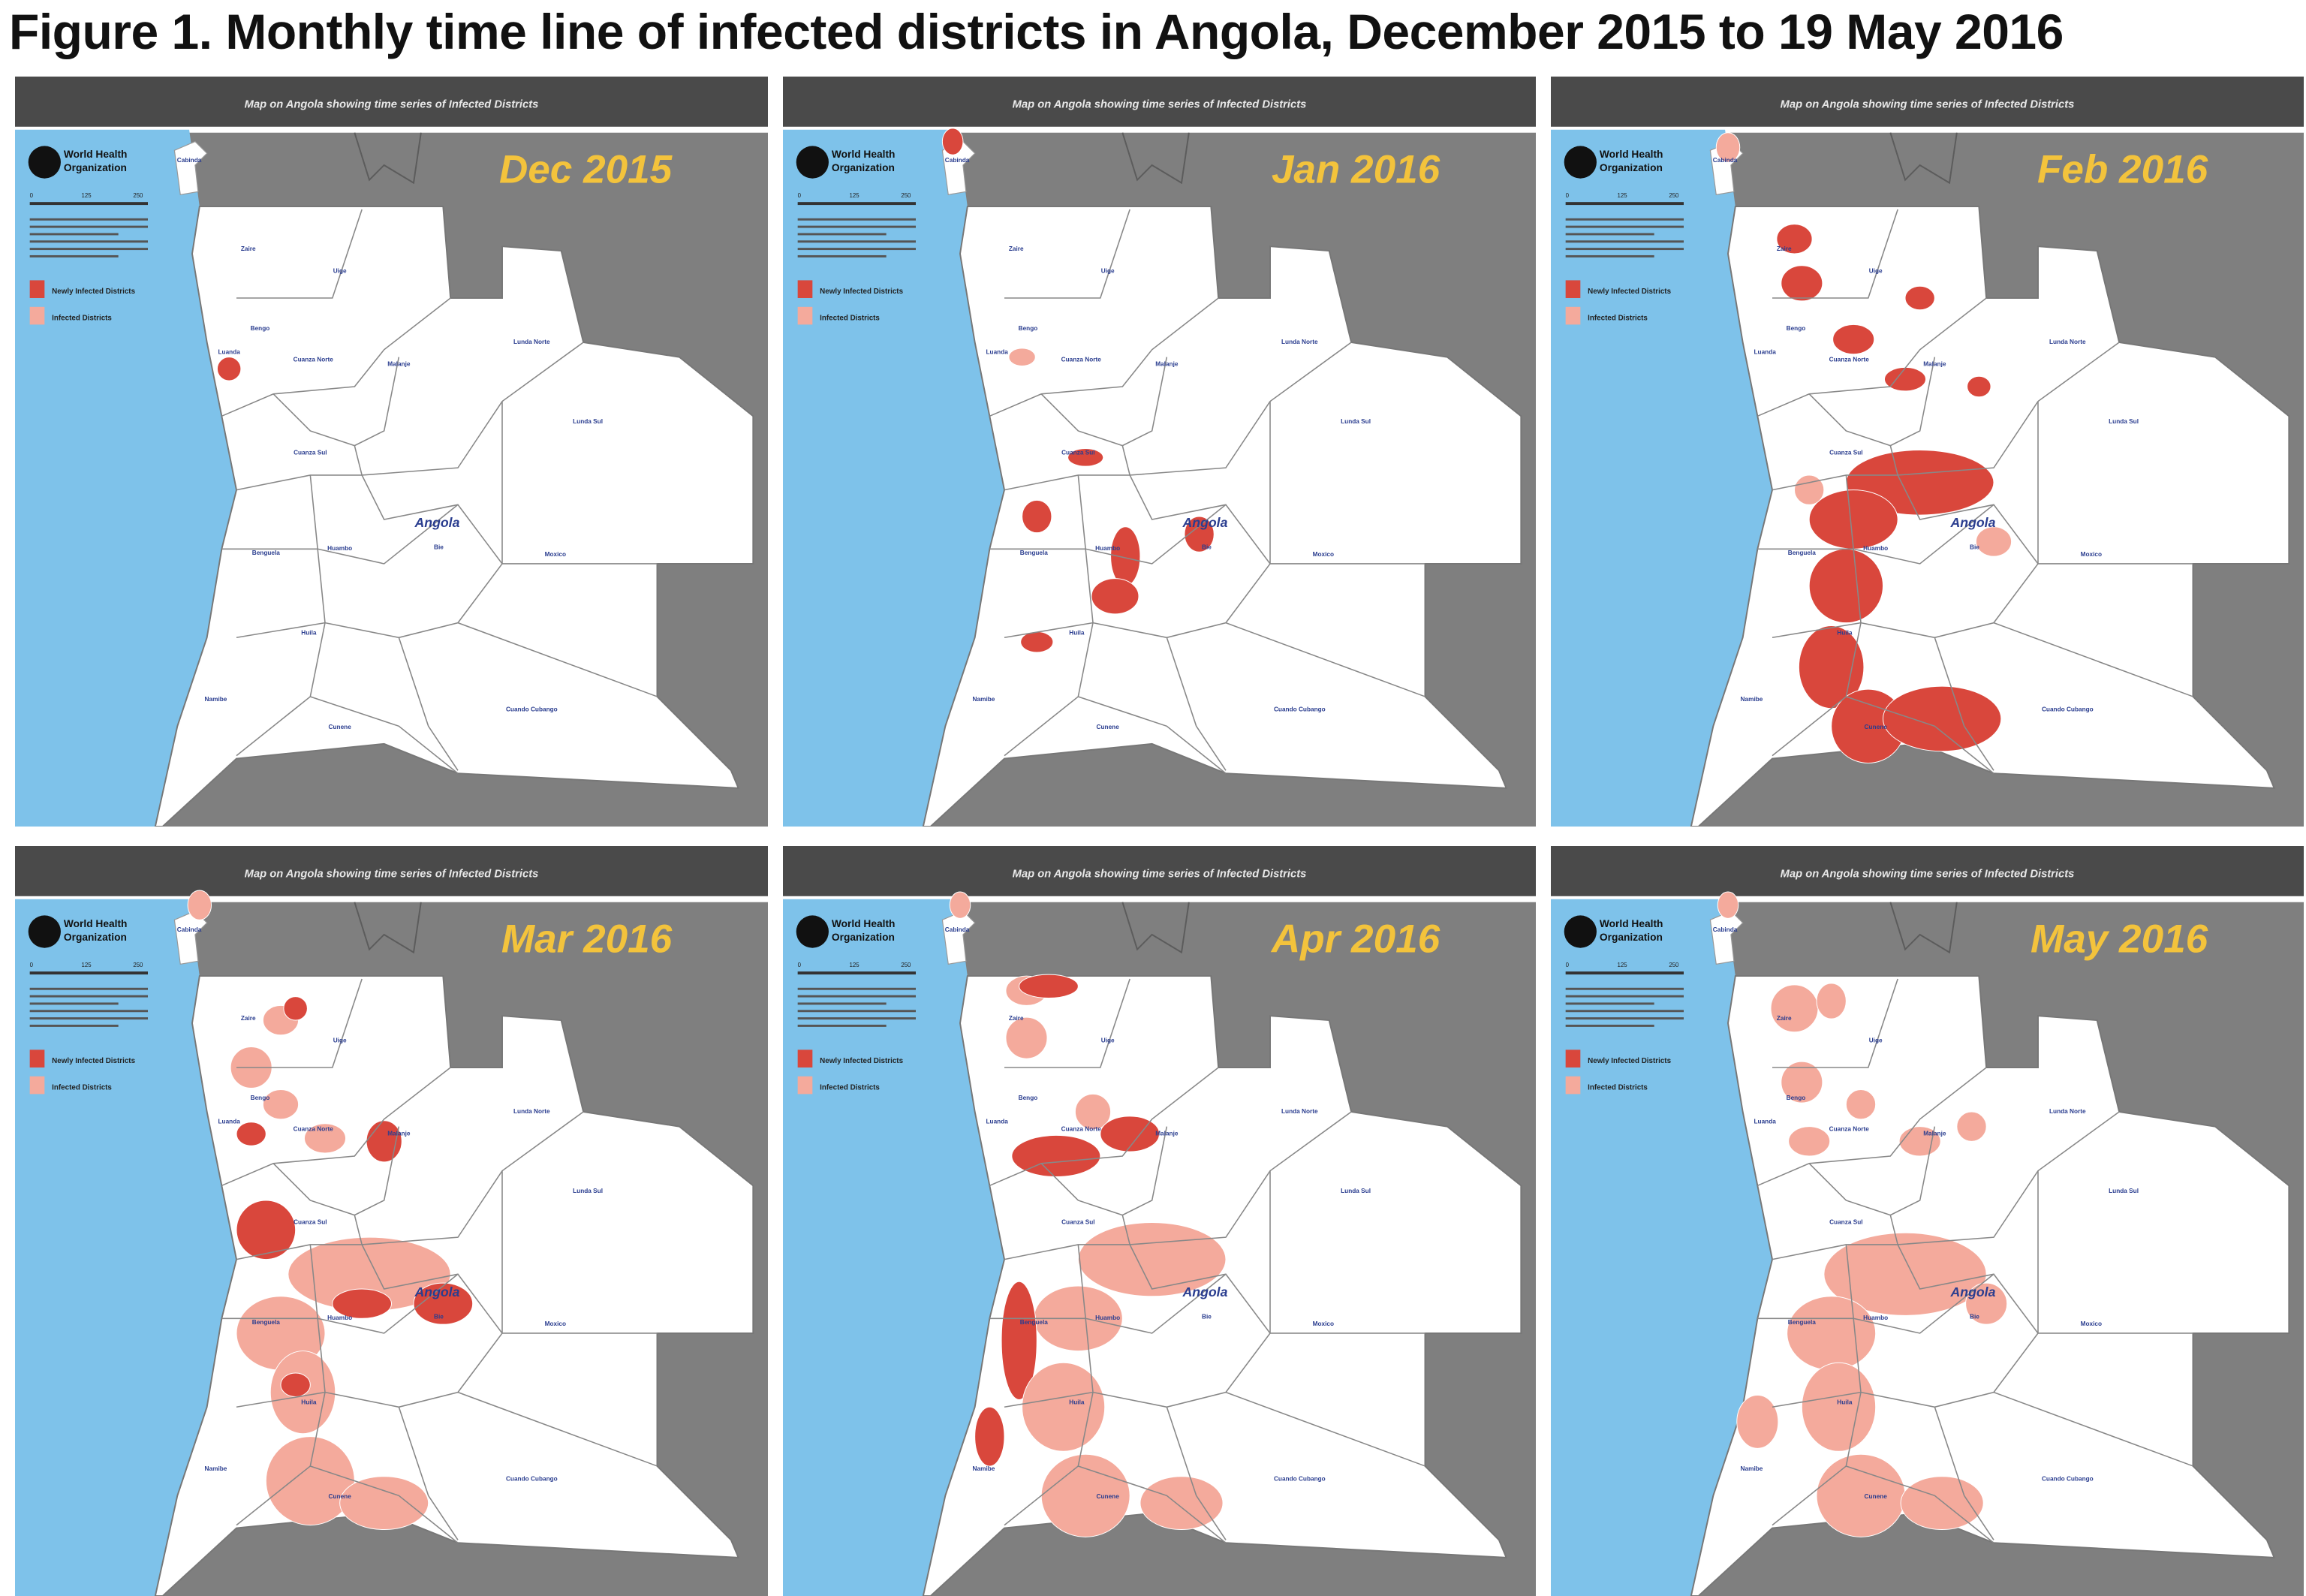 The image size is (2306, 1596). What do you see at coordinates (532, 709) in the screenshot?
I see `province-label: Cuando Cubango` at bounding box center [532, 709].